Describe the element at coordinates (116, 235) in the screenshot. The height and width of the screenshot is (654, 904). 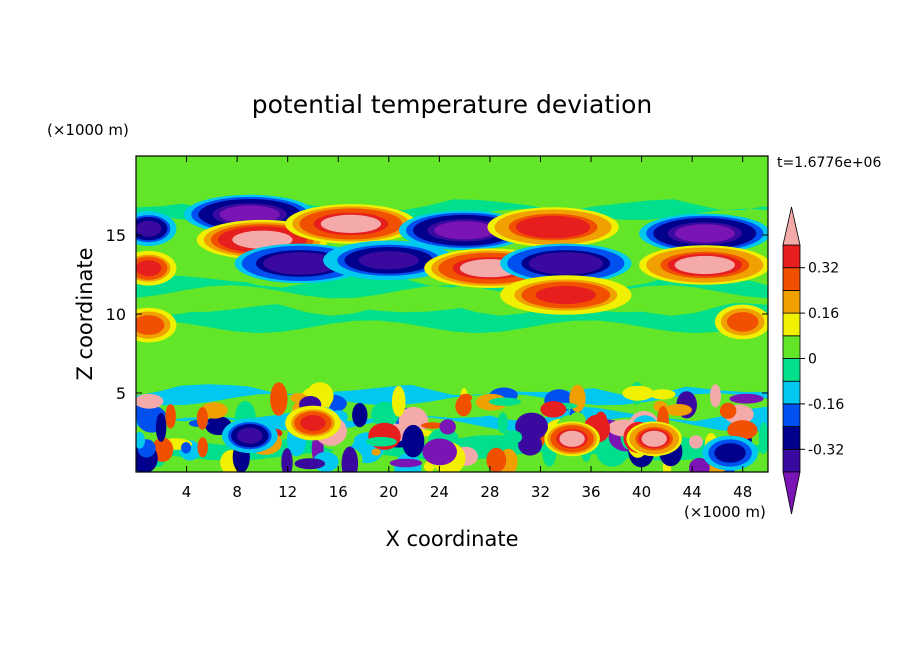
I see `y-tick-label: 15` at that location.